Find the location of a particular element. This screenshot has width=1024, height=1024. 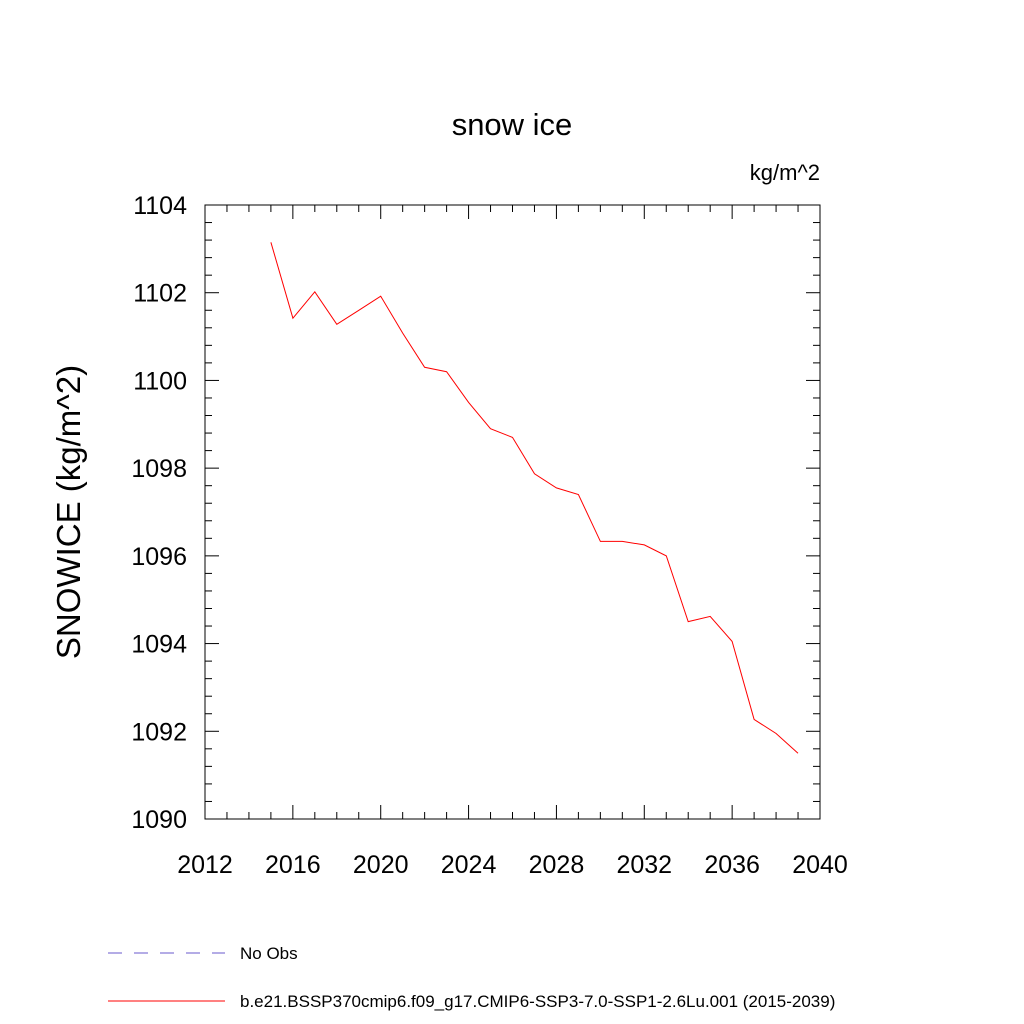

x-tick-label: 2040 is located at coordinates (820, 865).